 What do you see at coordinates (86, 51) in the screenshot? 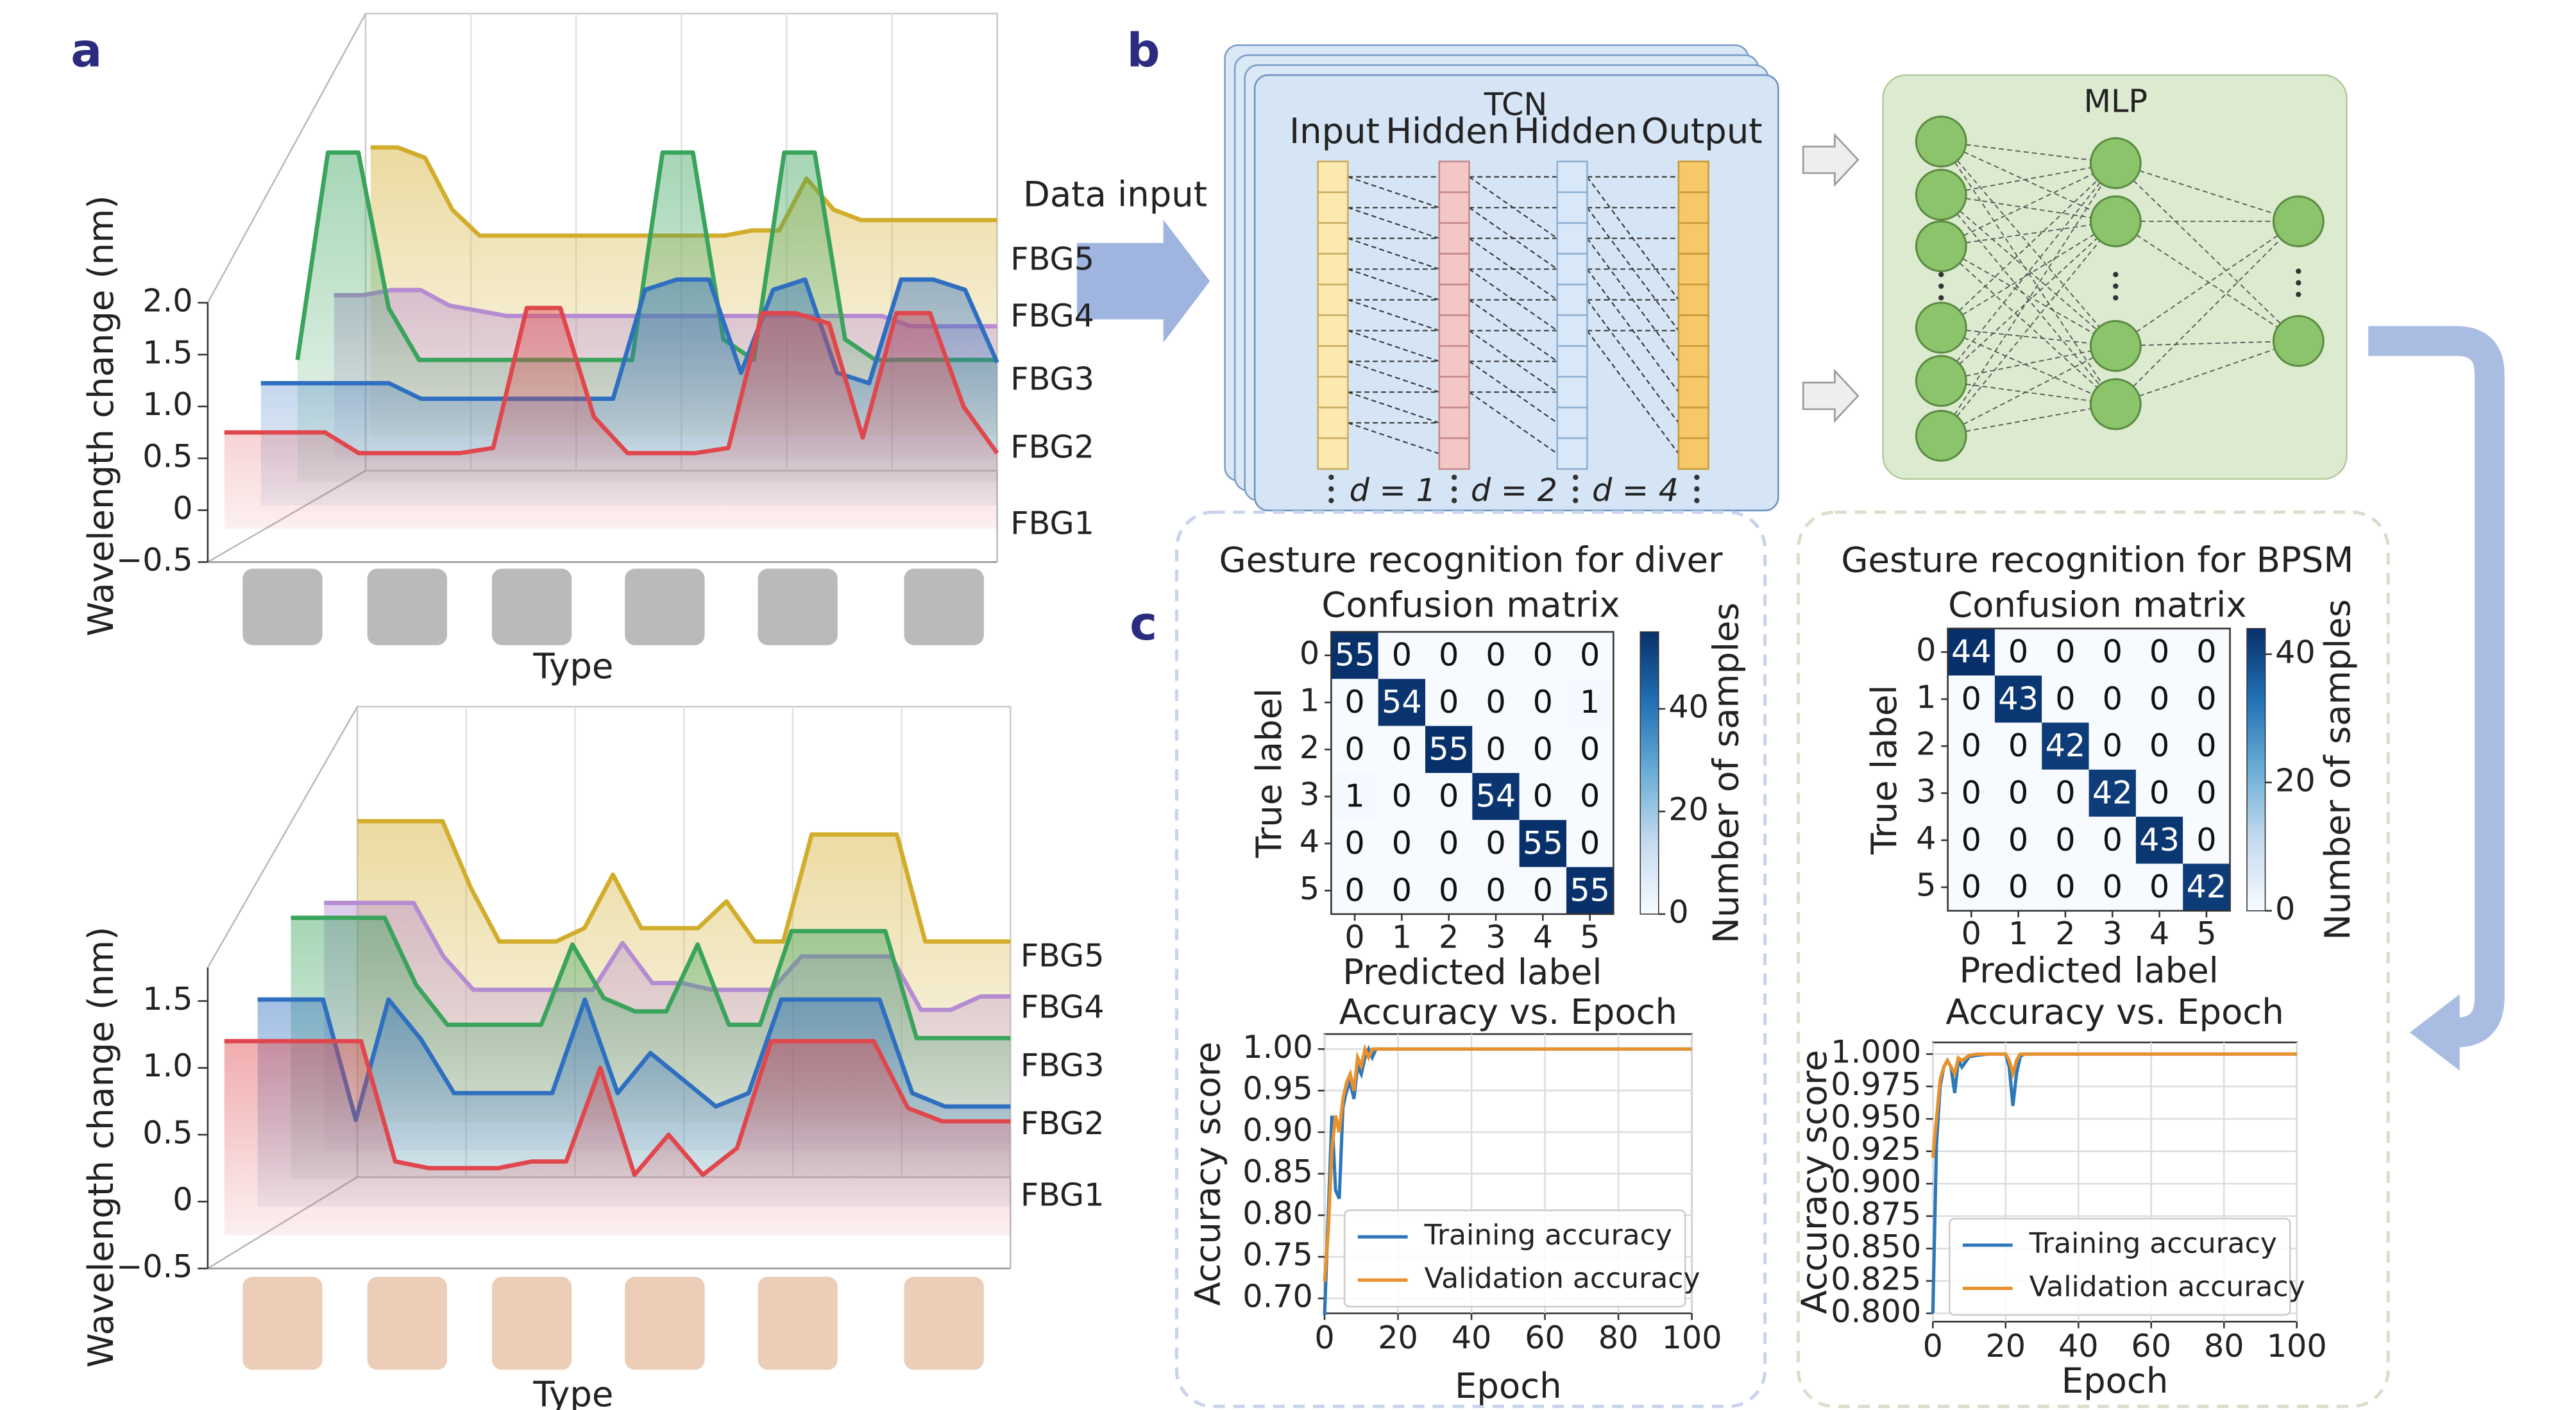
I see `panel-label: a` at bounding box center [86, 51].